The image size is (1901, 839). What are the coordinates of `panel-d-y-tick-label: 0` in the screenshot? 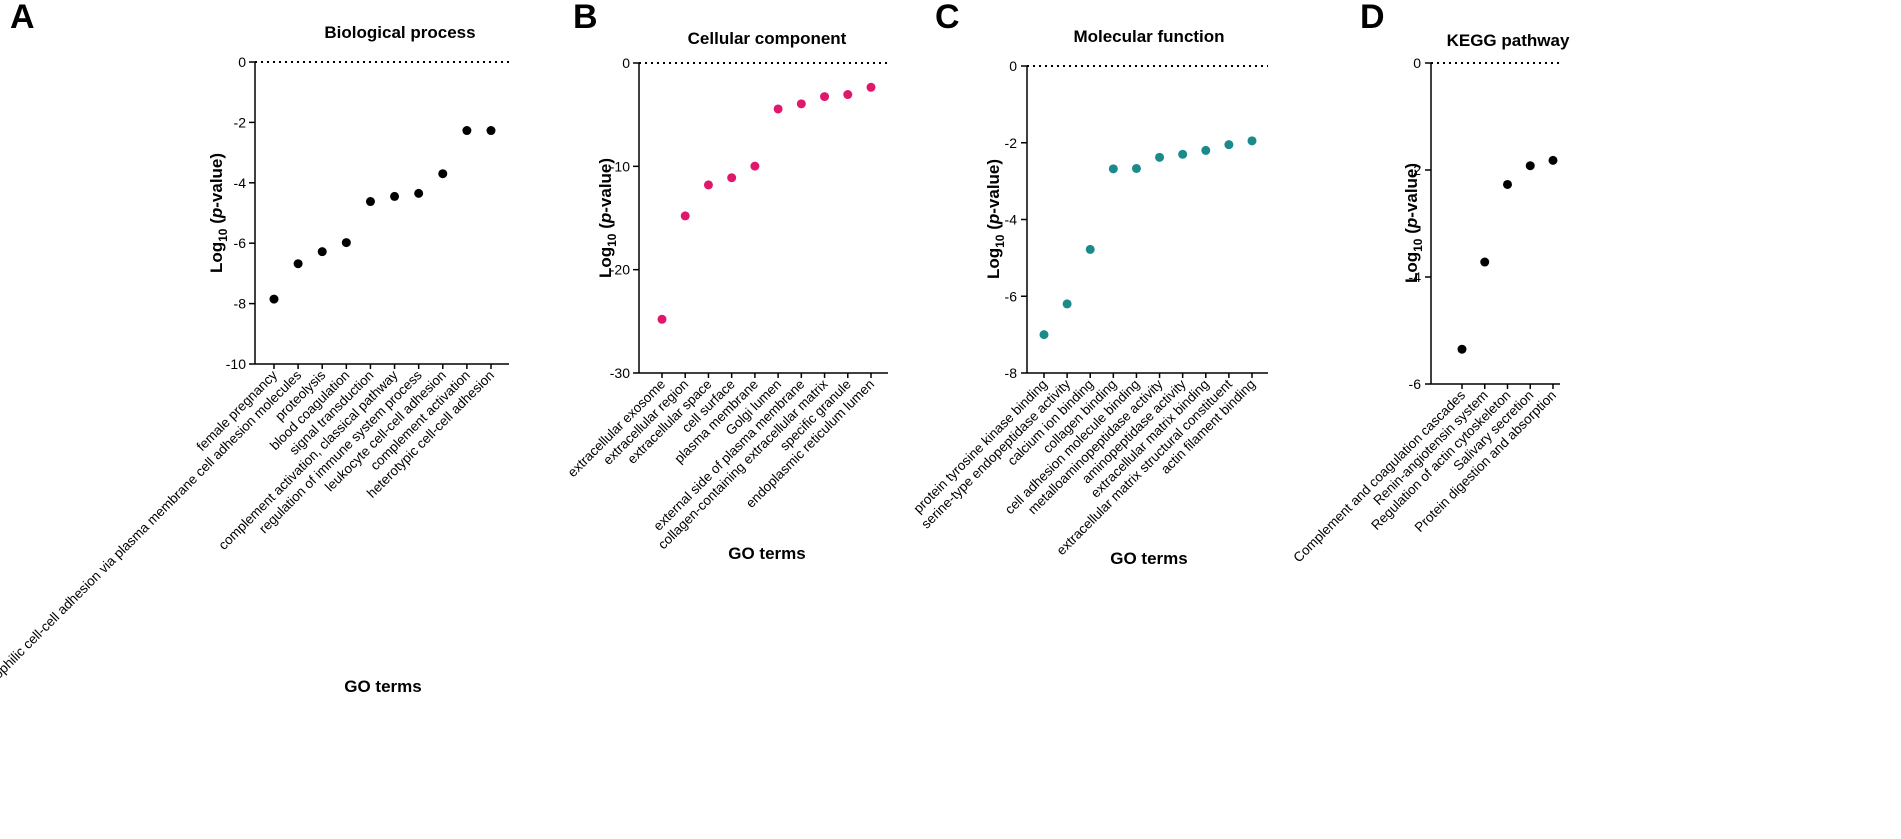 It's located at (1417, 63).